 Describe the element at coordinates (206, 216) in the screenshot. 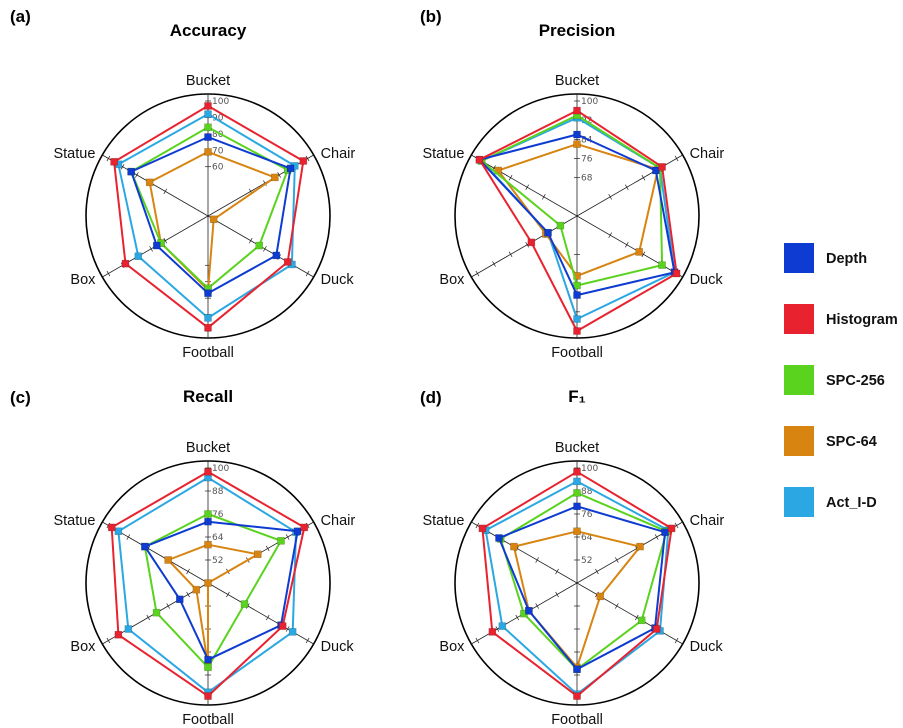

I see `series-act-i-d` at that location.